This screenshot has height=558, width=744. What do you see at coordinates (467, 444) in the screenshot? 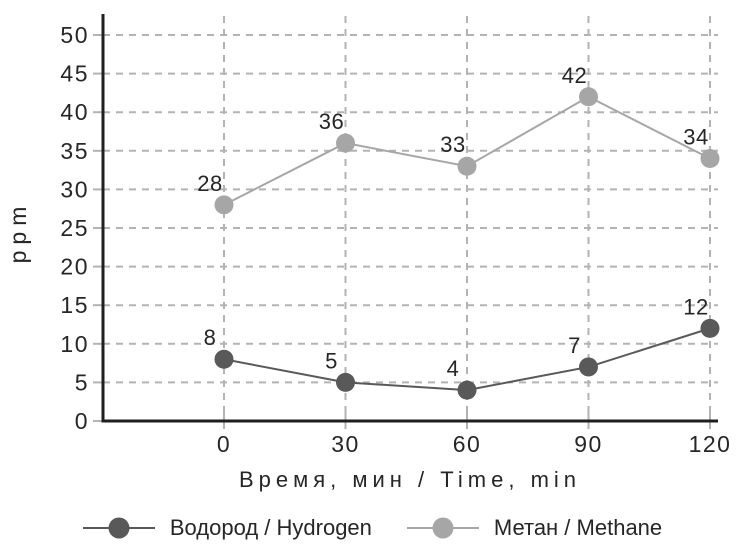
I see `x-tick-label: 60` at bounding box center [467, 444].